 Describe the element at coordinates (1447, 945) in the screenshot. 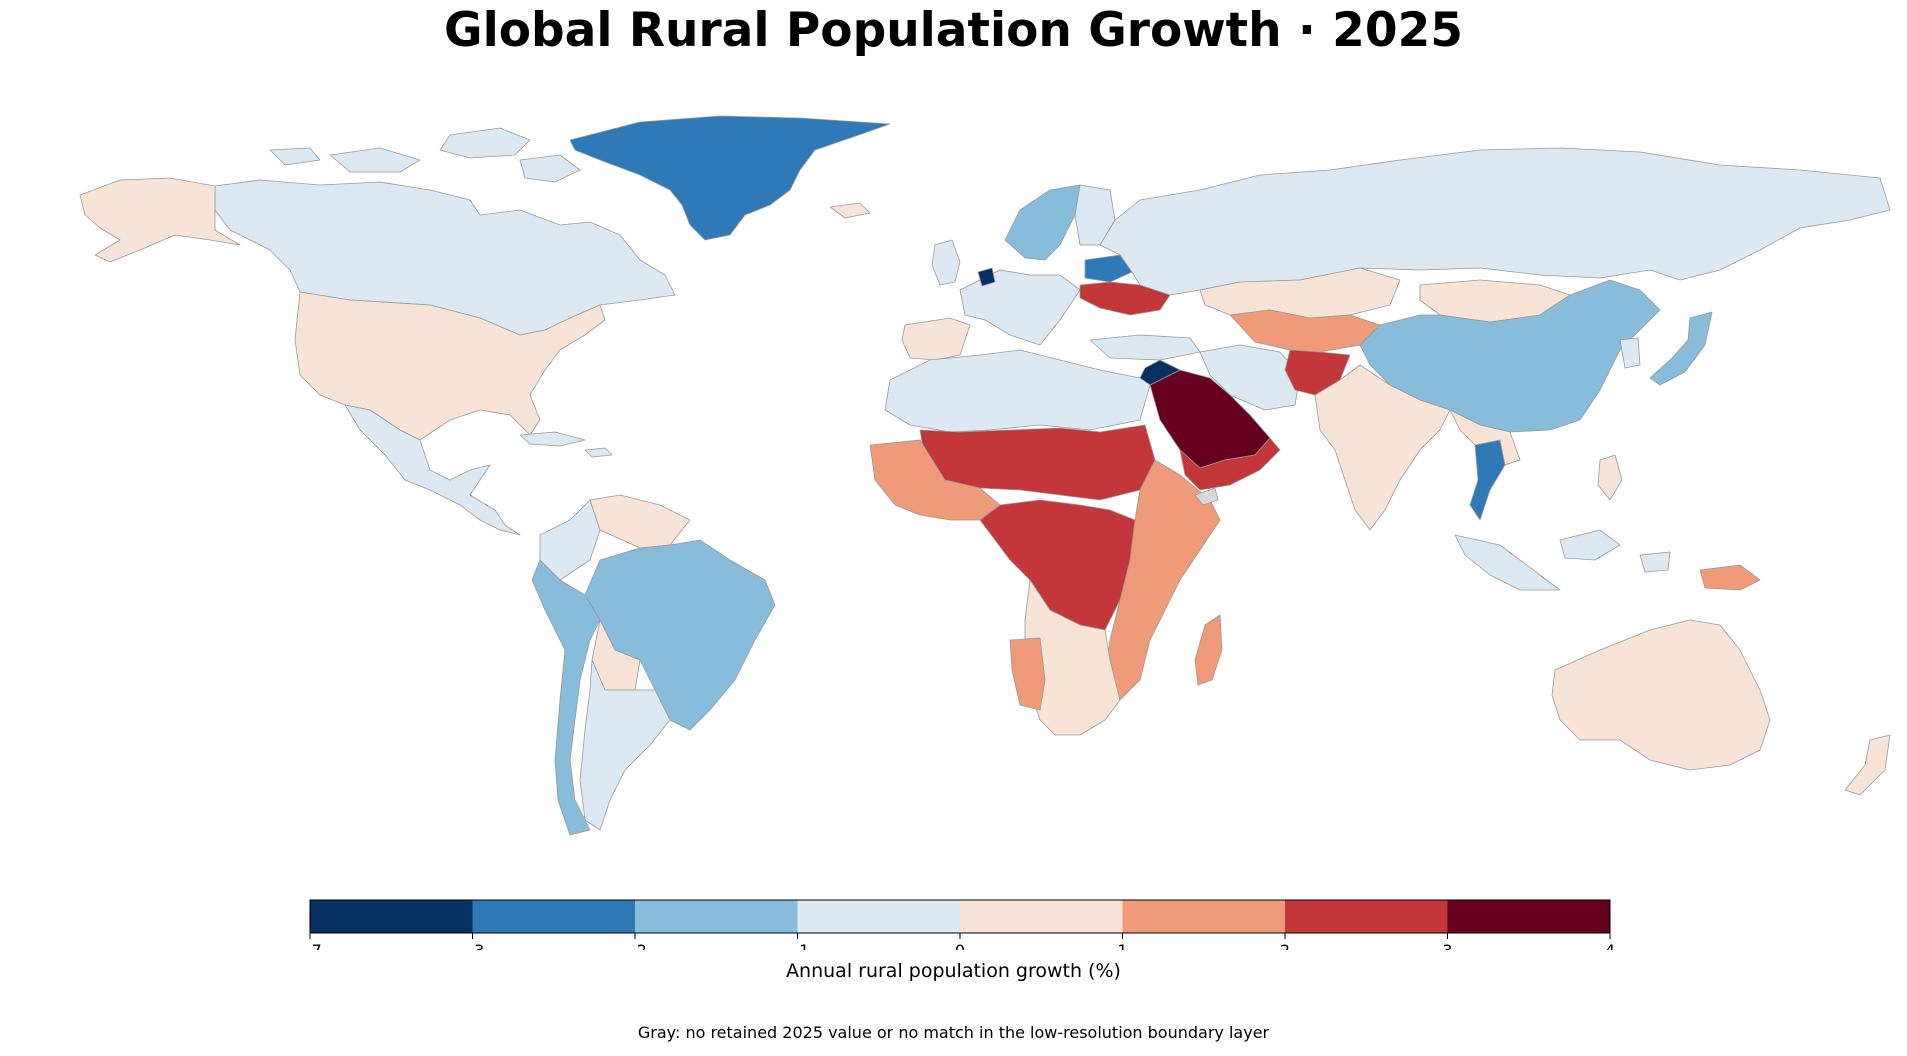

I see `colorbar-tick-label: 3` at that location.